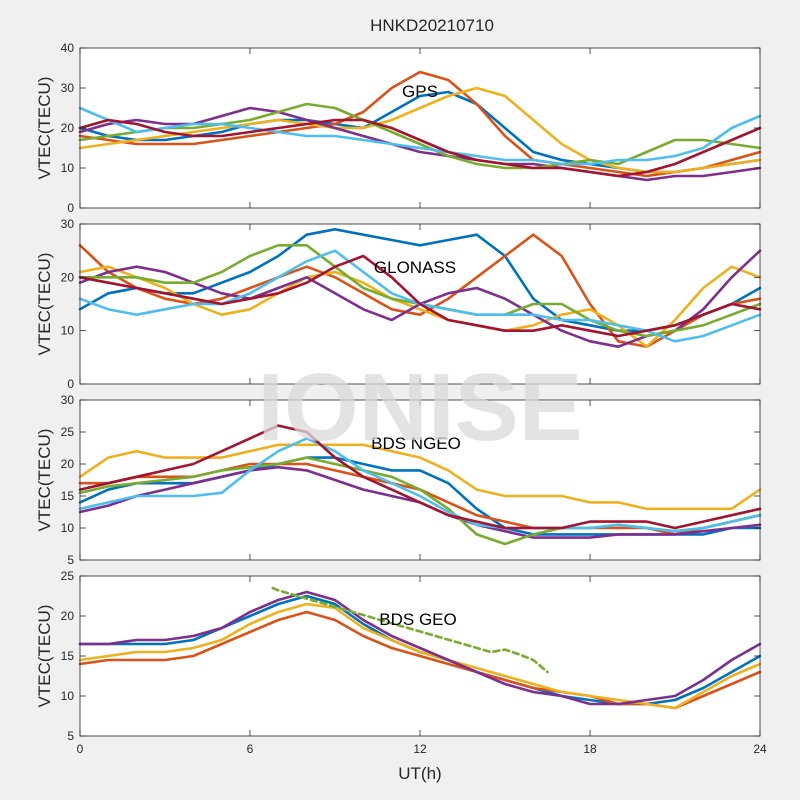  What do you see at coordinates (420, 749) in the screenshot?
I see `x-tick-label: 12` at bounding box center [420, 749].